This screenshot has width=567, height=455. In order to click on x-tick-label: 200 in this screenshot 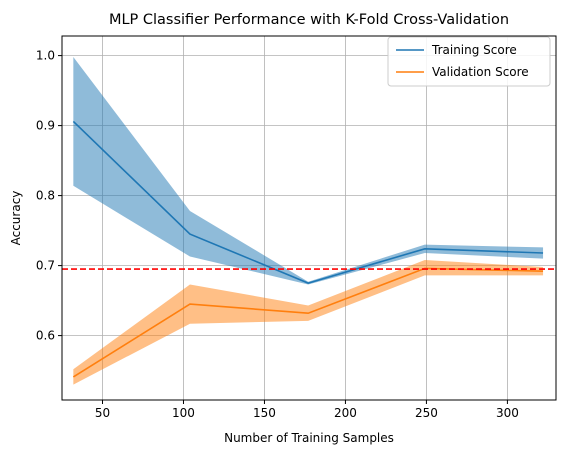, I will do `click(345, 413)`.